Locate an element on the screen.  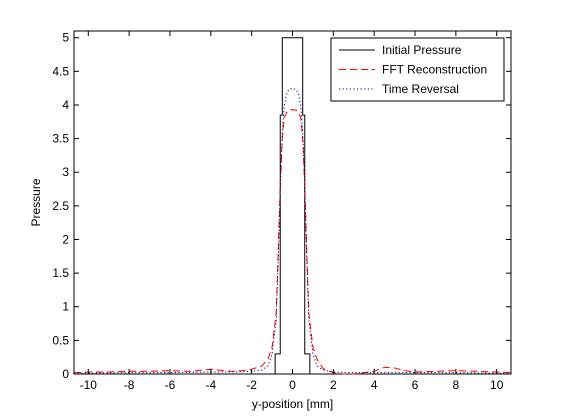
y-tick-label: 4 is located at coordinates (65, 105).